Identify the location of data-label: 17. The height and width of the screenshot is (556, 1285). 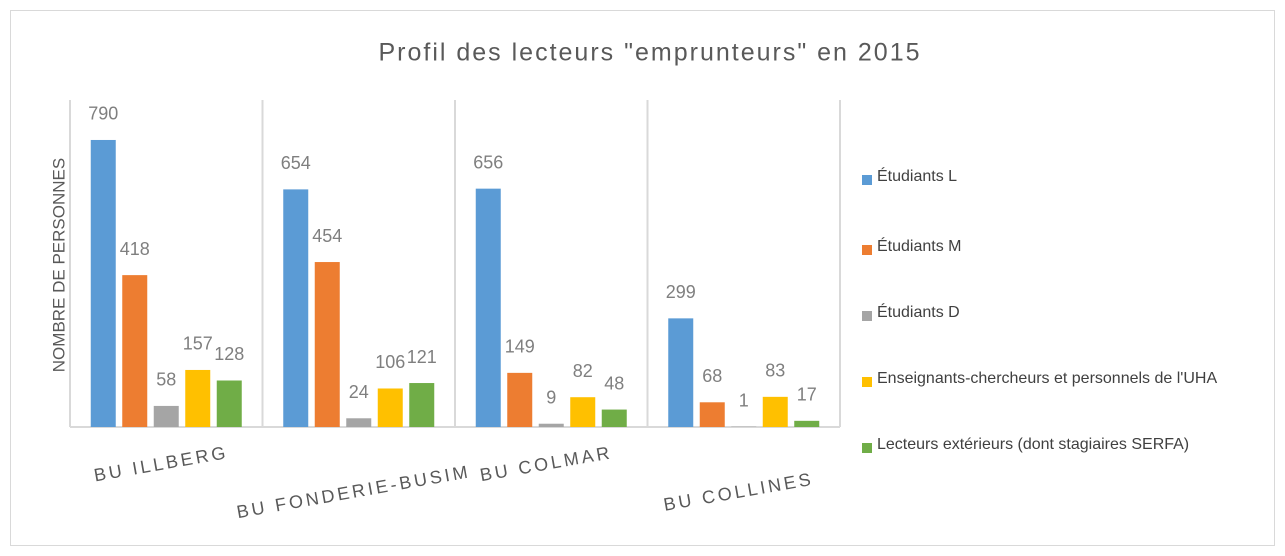
(807, 395).